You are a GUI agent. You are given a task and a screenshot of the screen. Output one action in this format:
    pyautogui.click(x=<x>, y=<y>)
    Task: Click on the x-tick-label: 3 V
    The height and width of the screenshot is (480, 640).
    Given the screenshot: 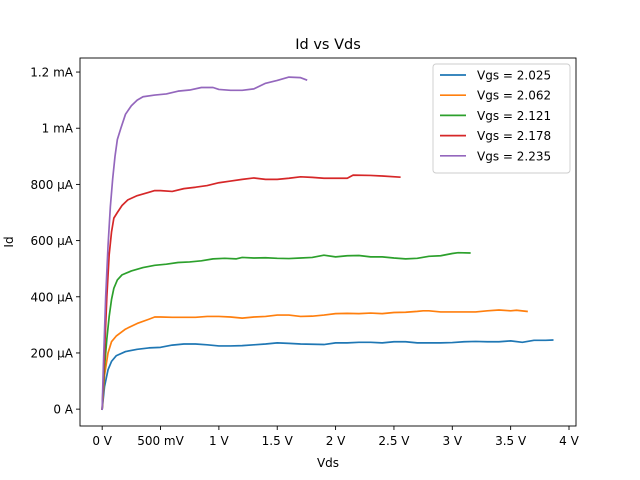 What is the action you would take?
    pyautogui.click(x=452, y=441)
    